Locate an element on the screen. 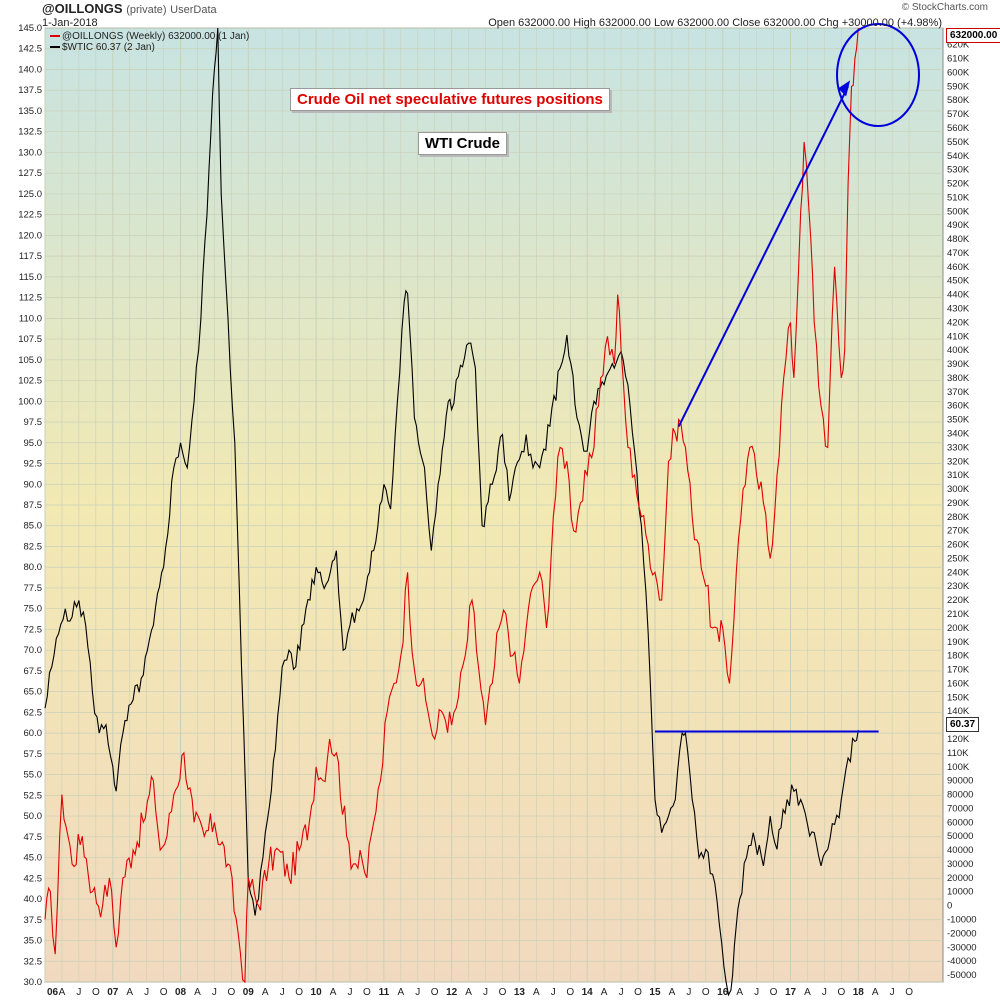  right-tick-label: 590K is located at coordinates (958, 86).